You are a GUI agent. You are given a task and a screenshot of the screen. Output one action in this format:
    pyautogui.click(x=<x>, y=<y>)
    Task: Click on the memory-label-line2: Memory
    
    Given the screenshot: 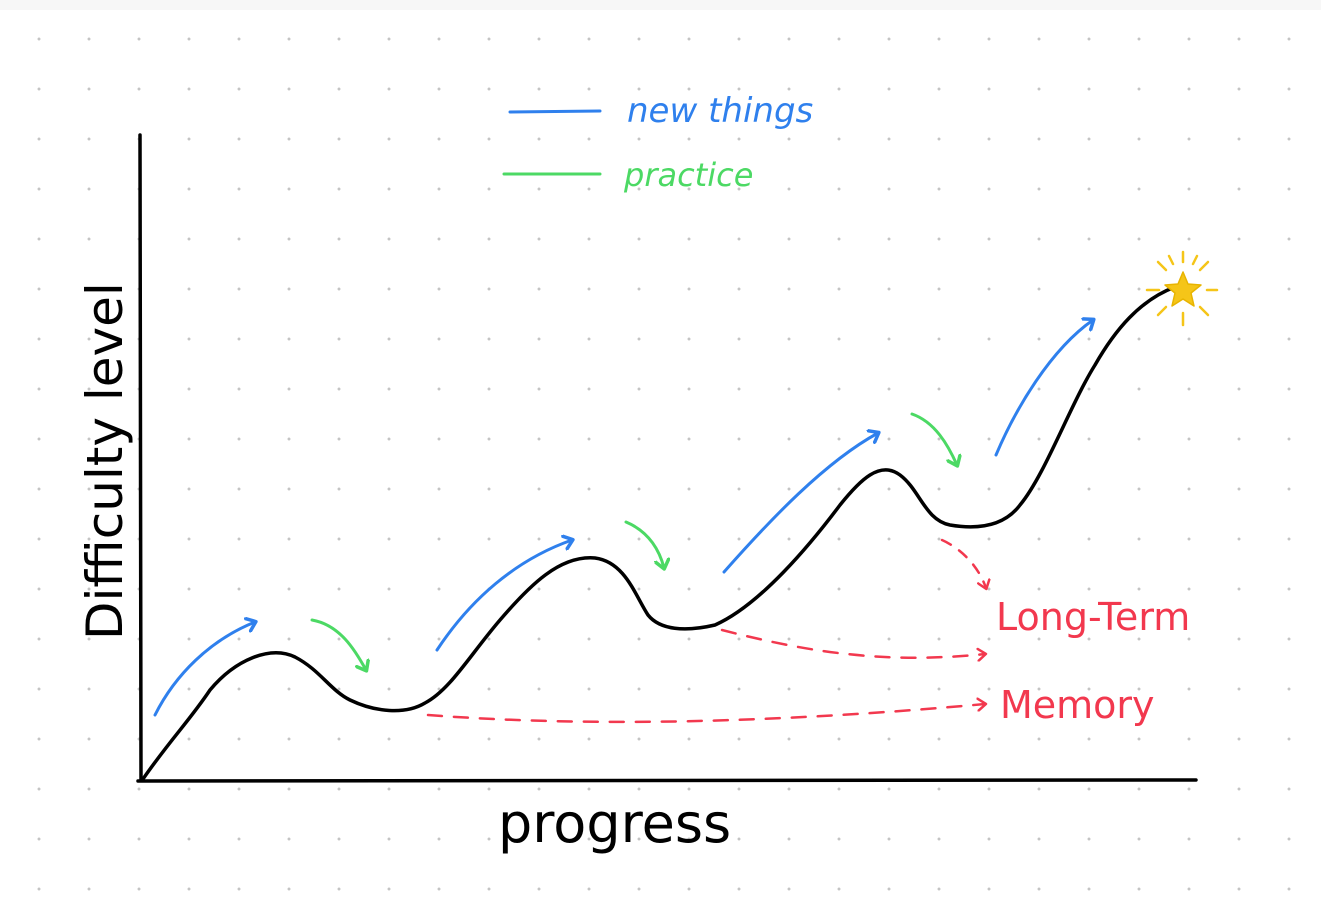 What is the action you would take?
    pyautogui.click(x=1077, y=705)
    